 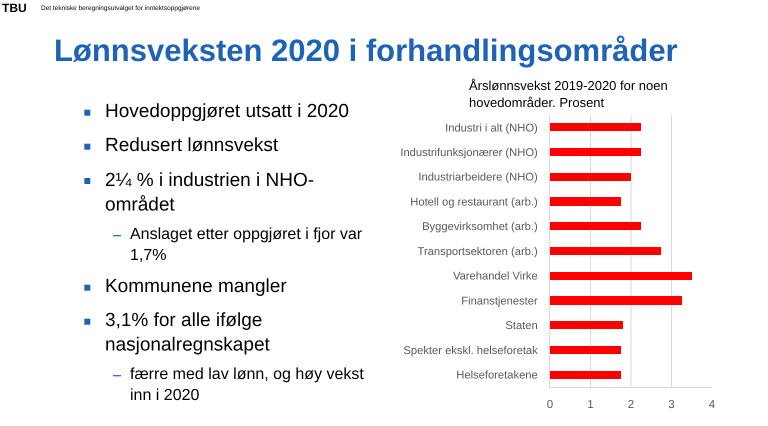 I want to click on x-tick-label: 2, so click(x=631, y=404).